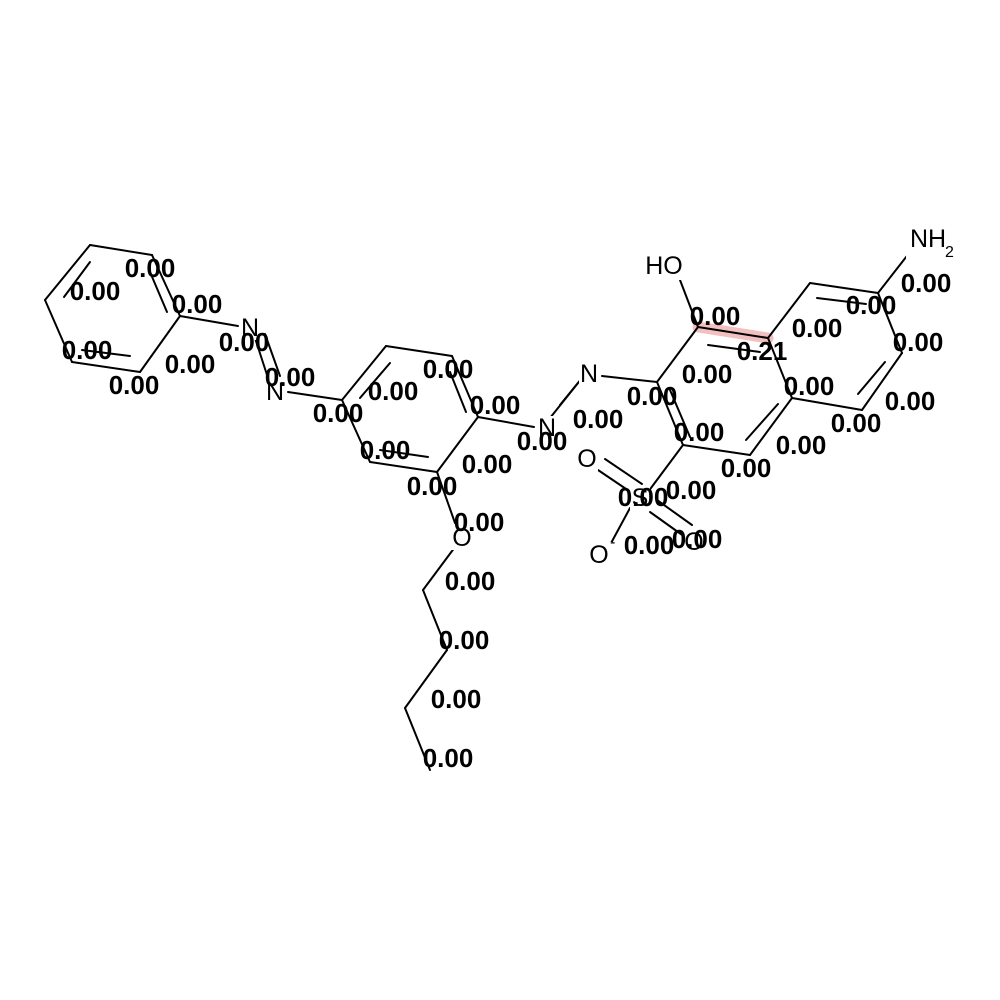 The image size is (1000, 1000). I want to click on atom-label-n1: N, so click(250, 328).